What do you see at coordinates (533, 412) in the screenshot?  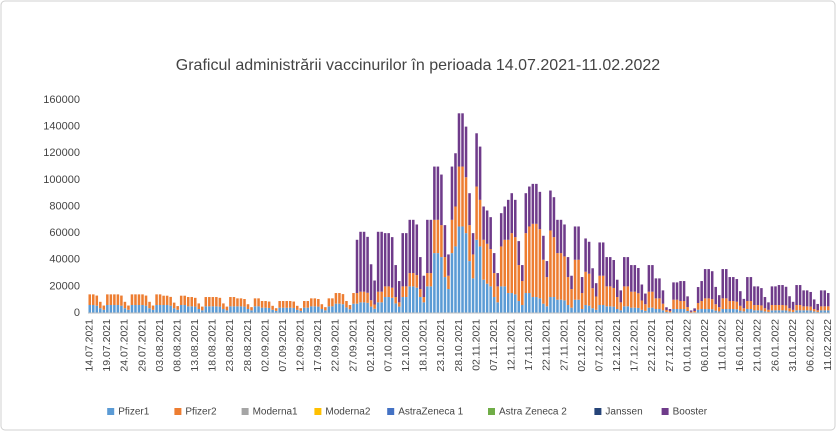 I see `legend-label: Astra Zeneca 2` at bounding box center [533, 412].